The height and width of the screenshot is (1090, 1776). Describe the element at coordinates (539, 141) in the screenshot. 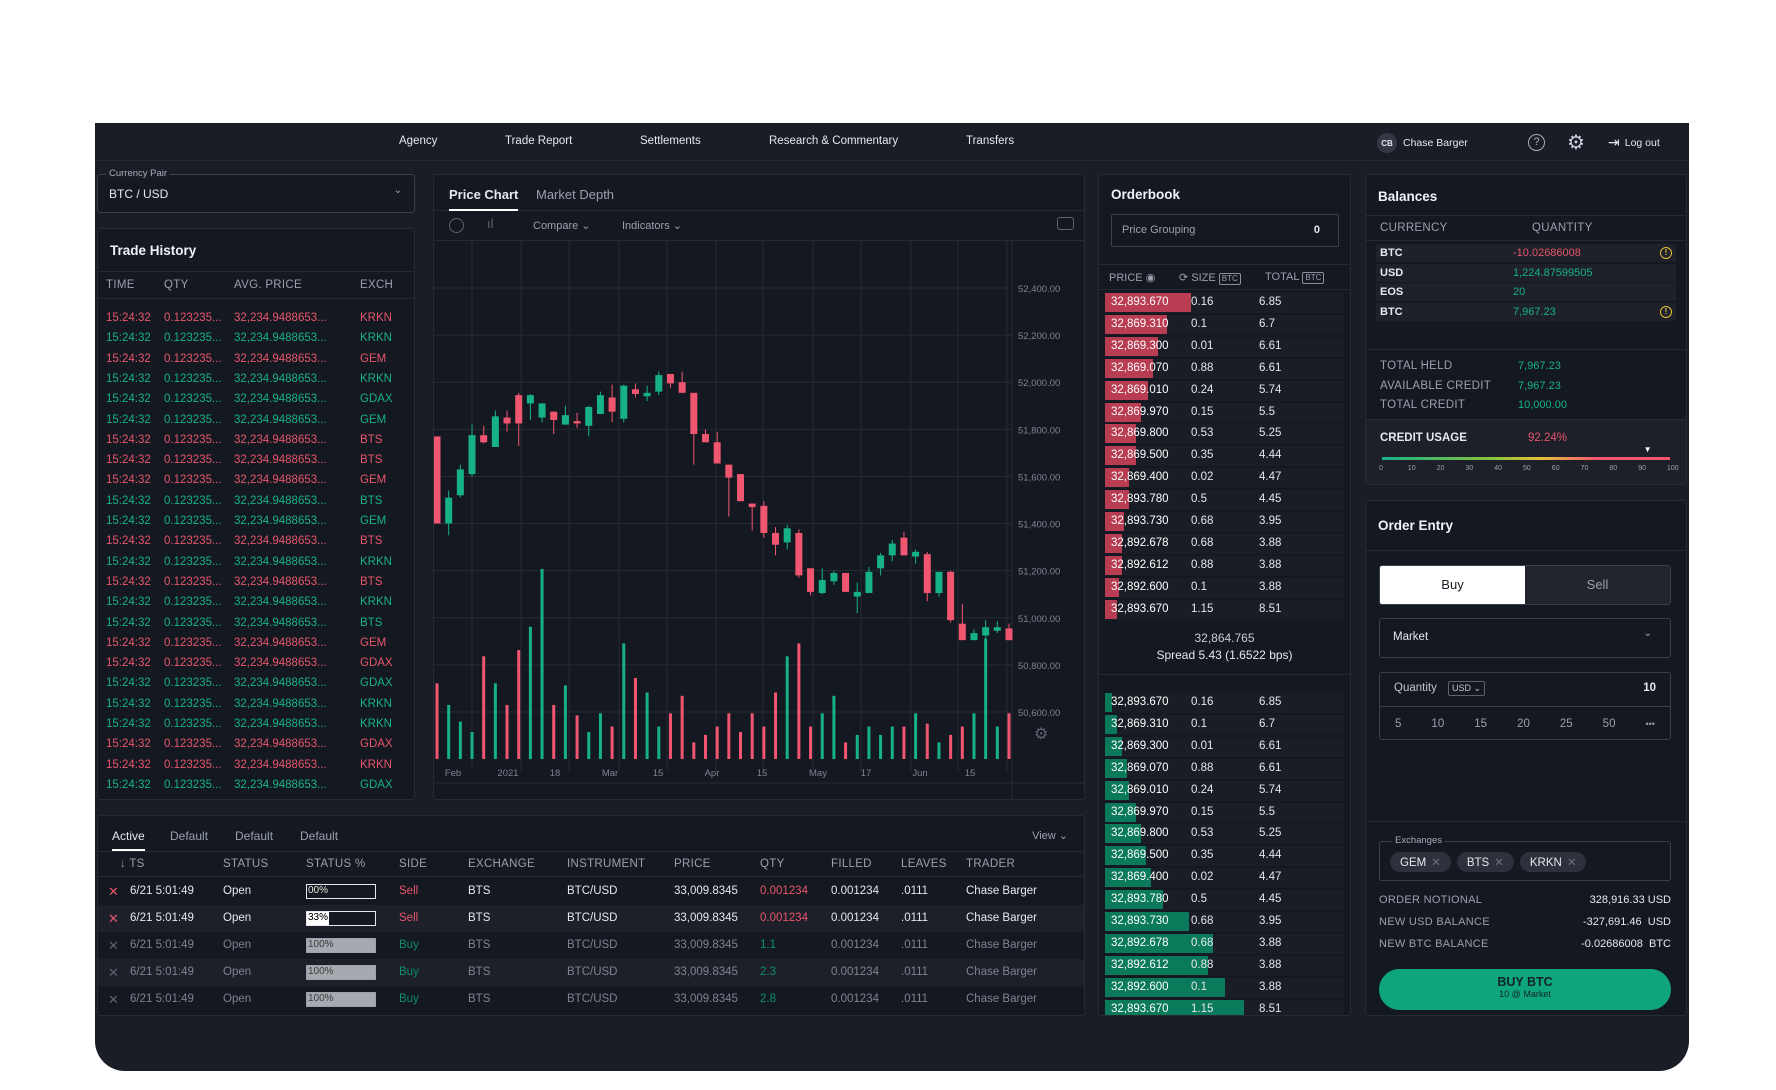

I see `nav-trade-report: Trade Report` at that location.